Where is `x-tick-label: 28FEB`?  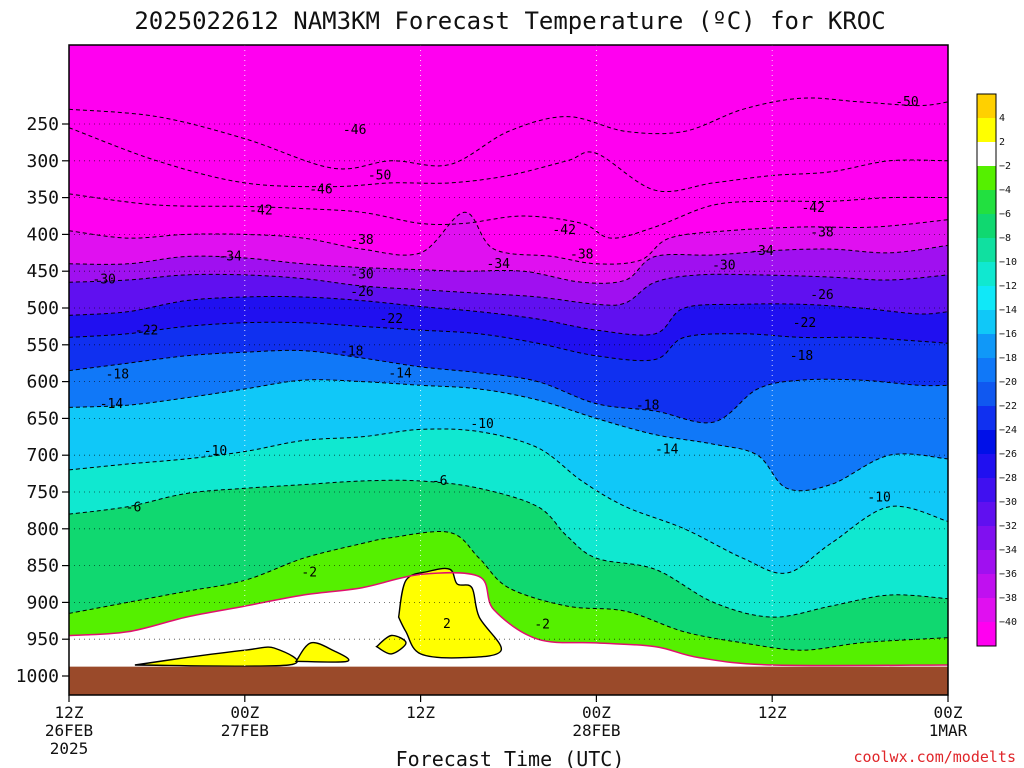
x-tick-label: 28FEB is located at coordinates (596, 730).